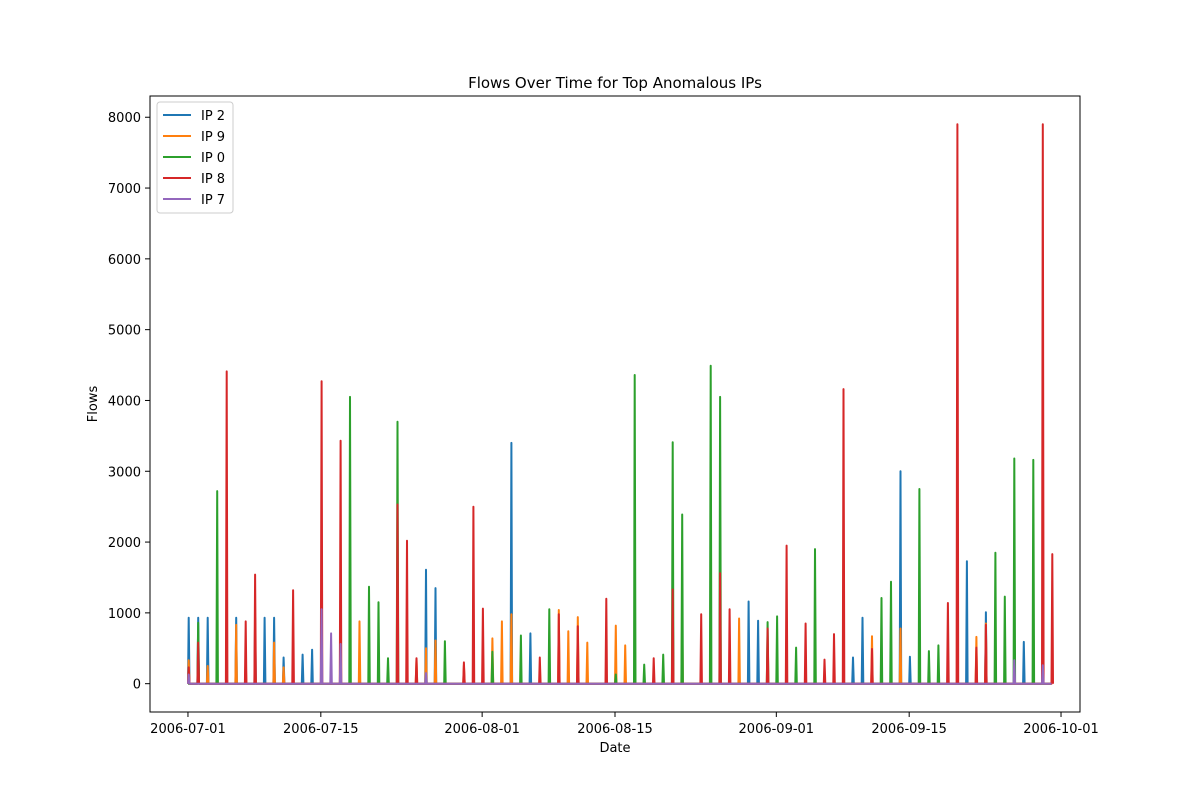 Image resolution: width=1200 pixels, height=800 pixels. I want to click on x-tick-label: 2006-10-01, so click(1061, 729).